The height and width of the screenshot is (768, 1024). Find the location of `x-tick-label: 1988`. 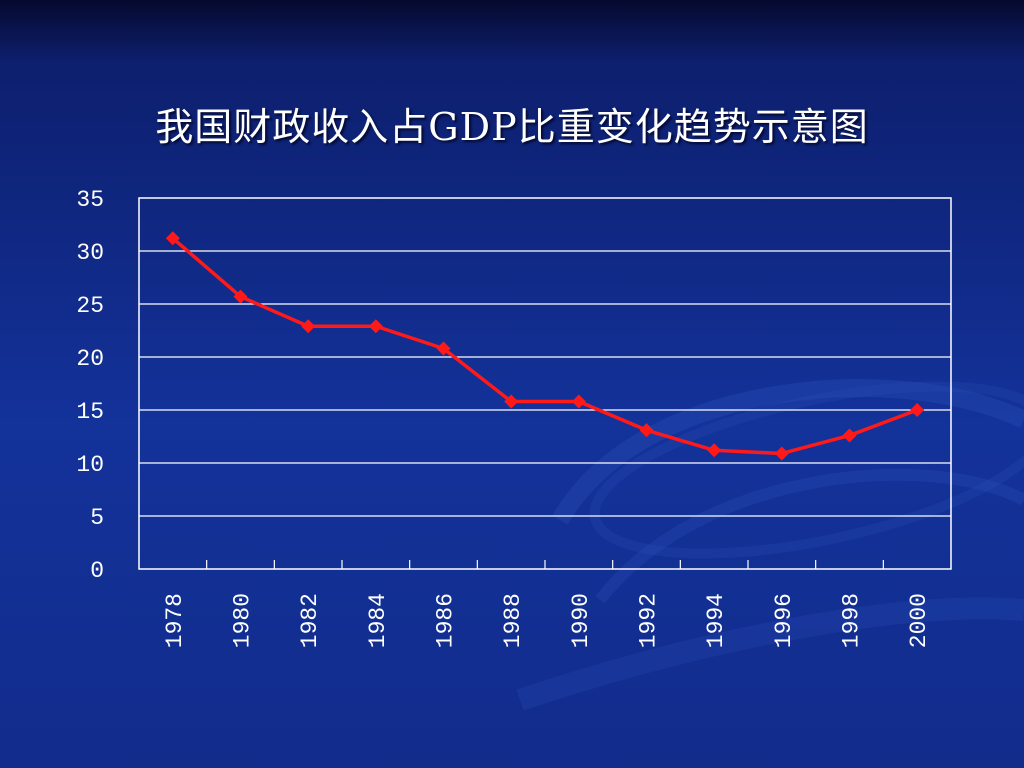

x-tick-label: 1988 is located at coordinates (513, 620).